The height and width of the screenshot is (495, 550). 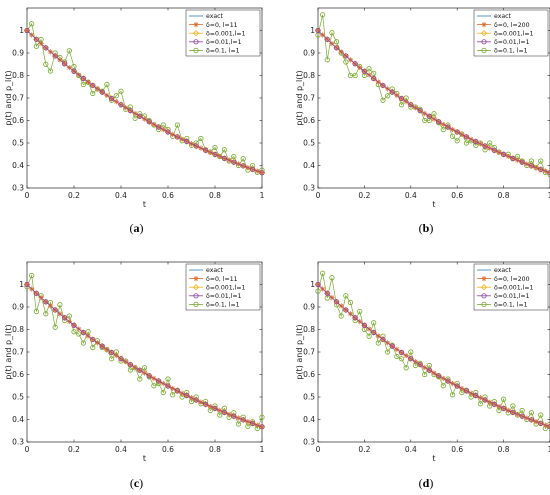 What do you see at coordinates (223, 51) in the screenshot?
I see `legend-entry: δ=0.1, l=1` at bounding box center [223, 51].